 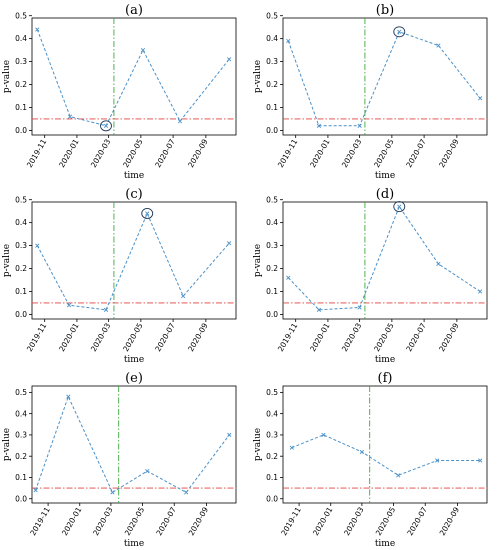 I want to click on panel-title: (b), so click(x=385, y=10).